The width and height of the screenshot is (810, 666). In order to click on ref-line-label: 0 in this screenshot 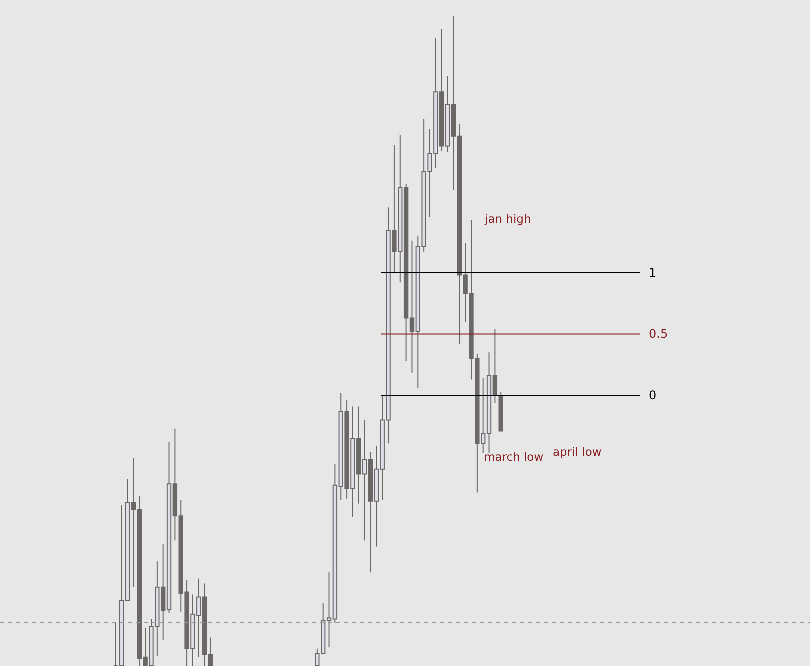, I will do `click(653, 395)`.